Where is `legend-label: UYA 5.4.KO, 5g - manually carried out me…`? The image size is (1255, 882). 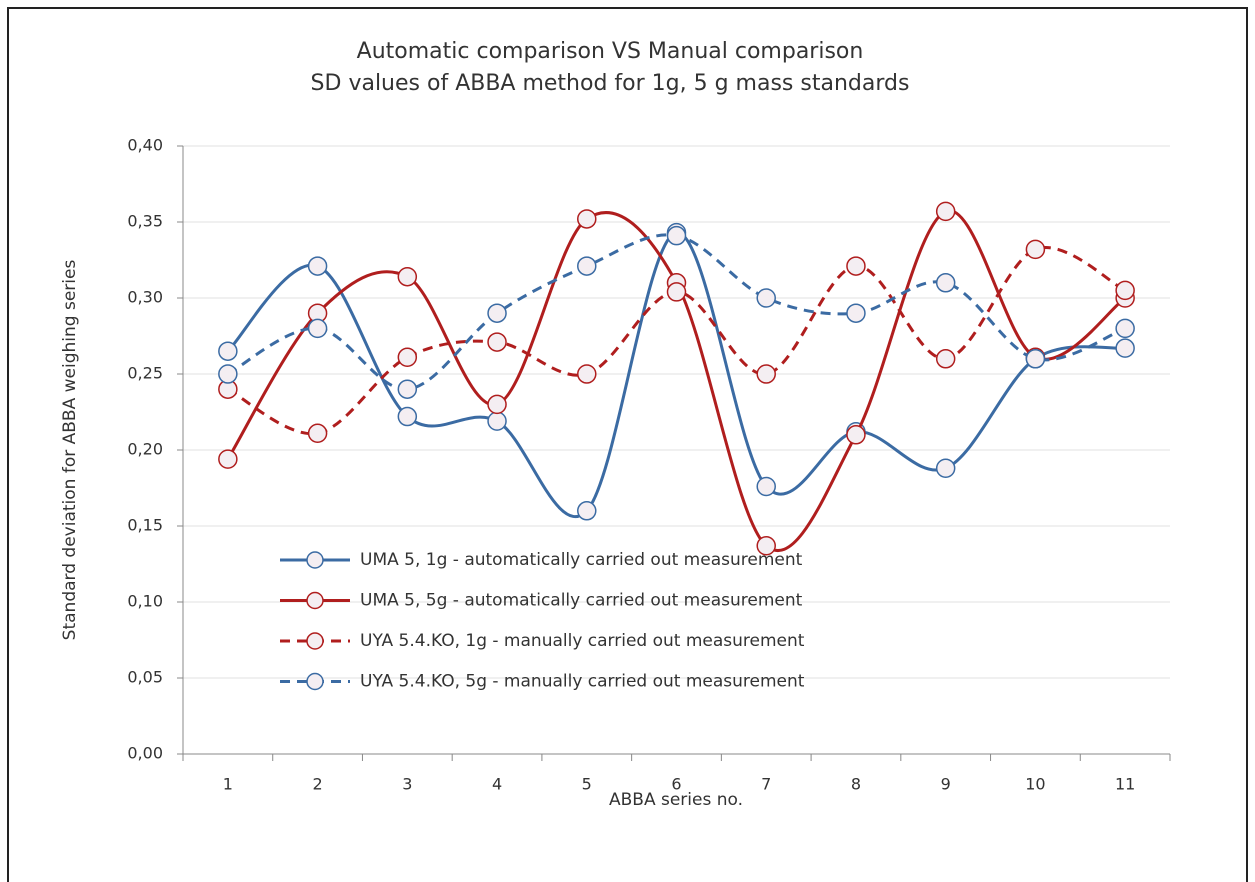 legend-label: UYA 5.4.KO, 5g - manually carried out me… is located at coordinates (582, 682).